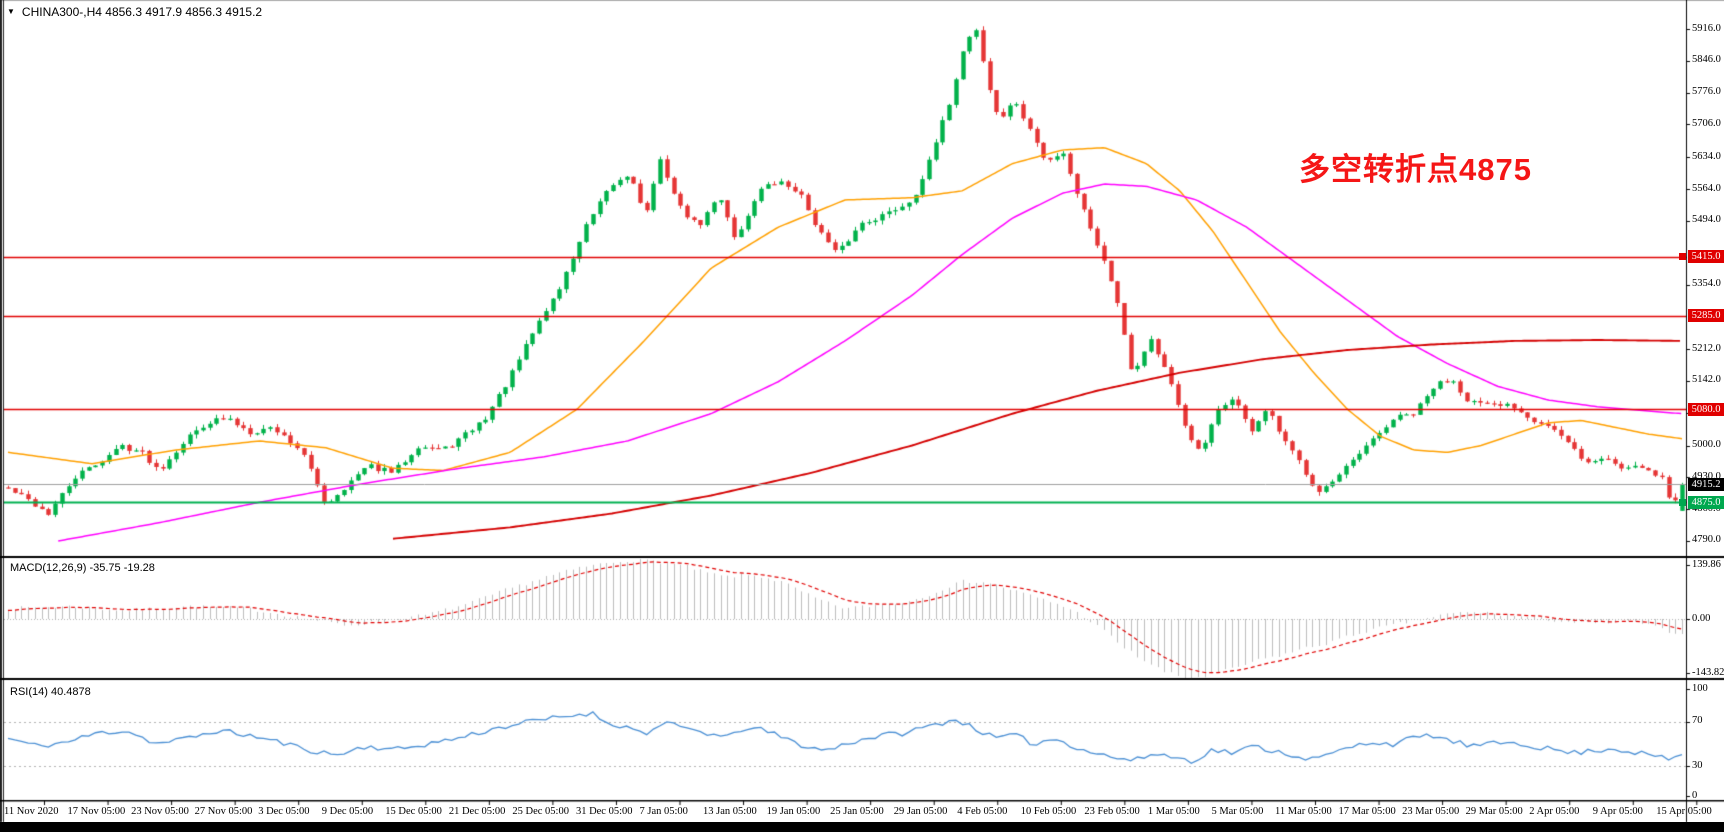  Describe the element at coordinates (1697, 765) in the screenshot. I see `rsi-axis-tick: 30` at that location.